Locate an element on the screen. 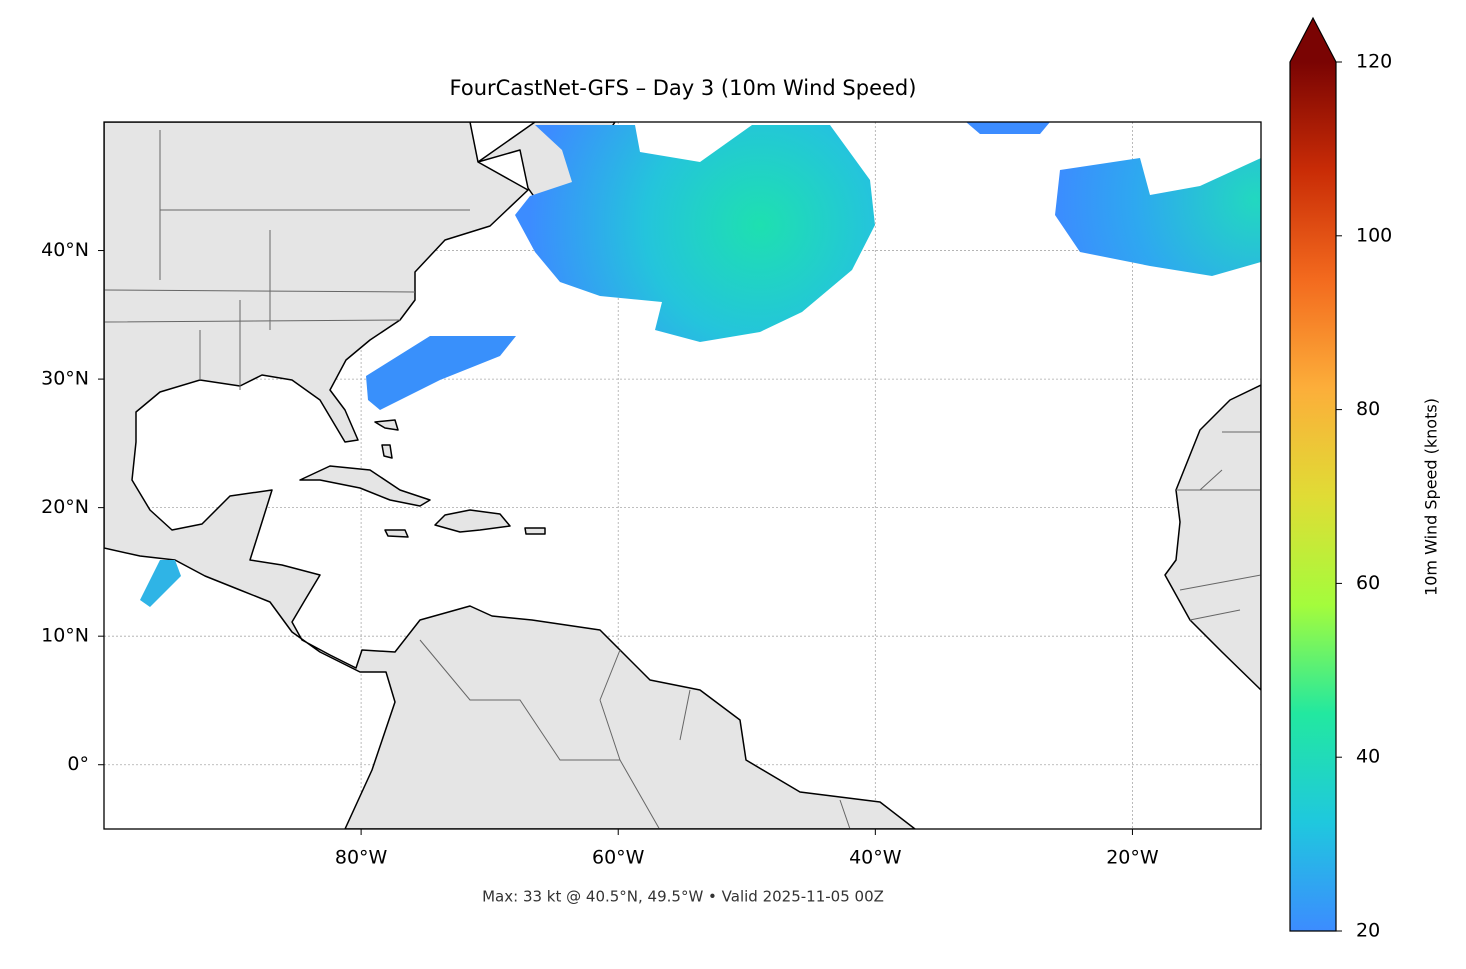  colorbar-tick-label: 20 is located at coordinates (1368, 931).